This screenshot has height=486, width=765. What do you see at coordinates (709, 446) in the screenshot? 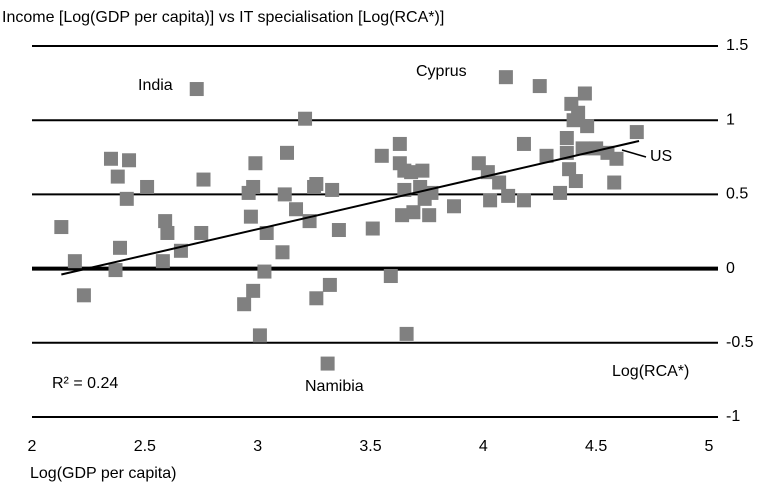
I see `x-tick-label: 5` at bounding box center [709, 446].